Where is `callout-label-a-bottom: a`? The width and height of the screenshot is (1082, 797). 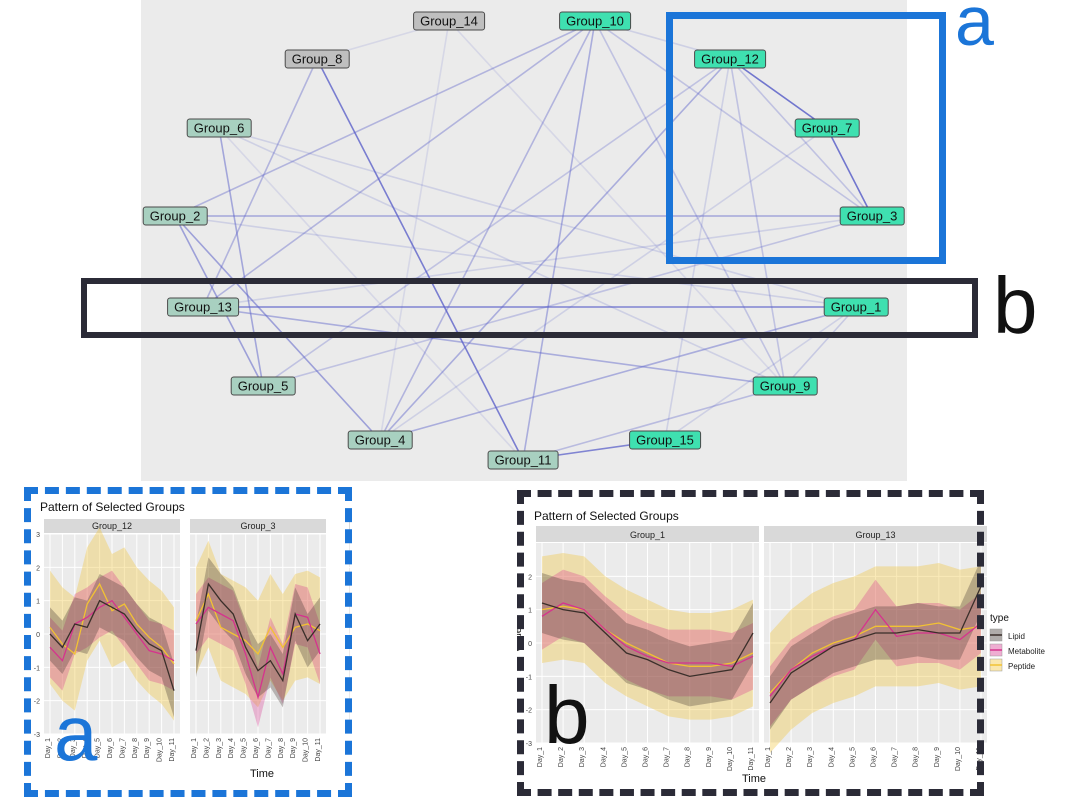
callout-label-a-bottom: a is located at coordinates (76, 733).